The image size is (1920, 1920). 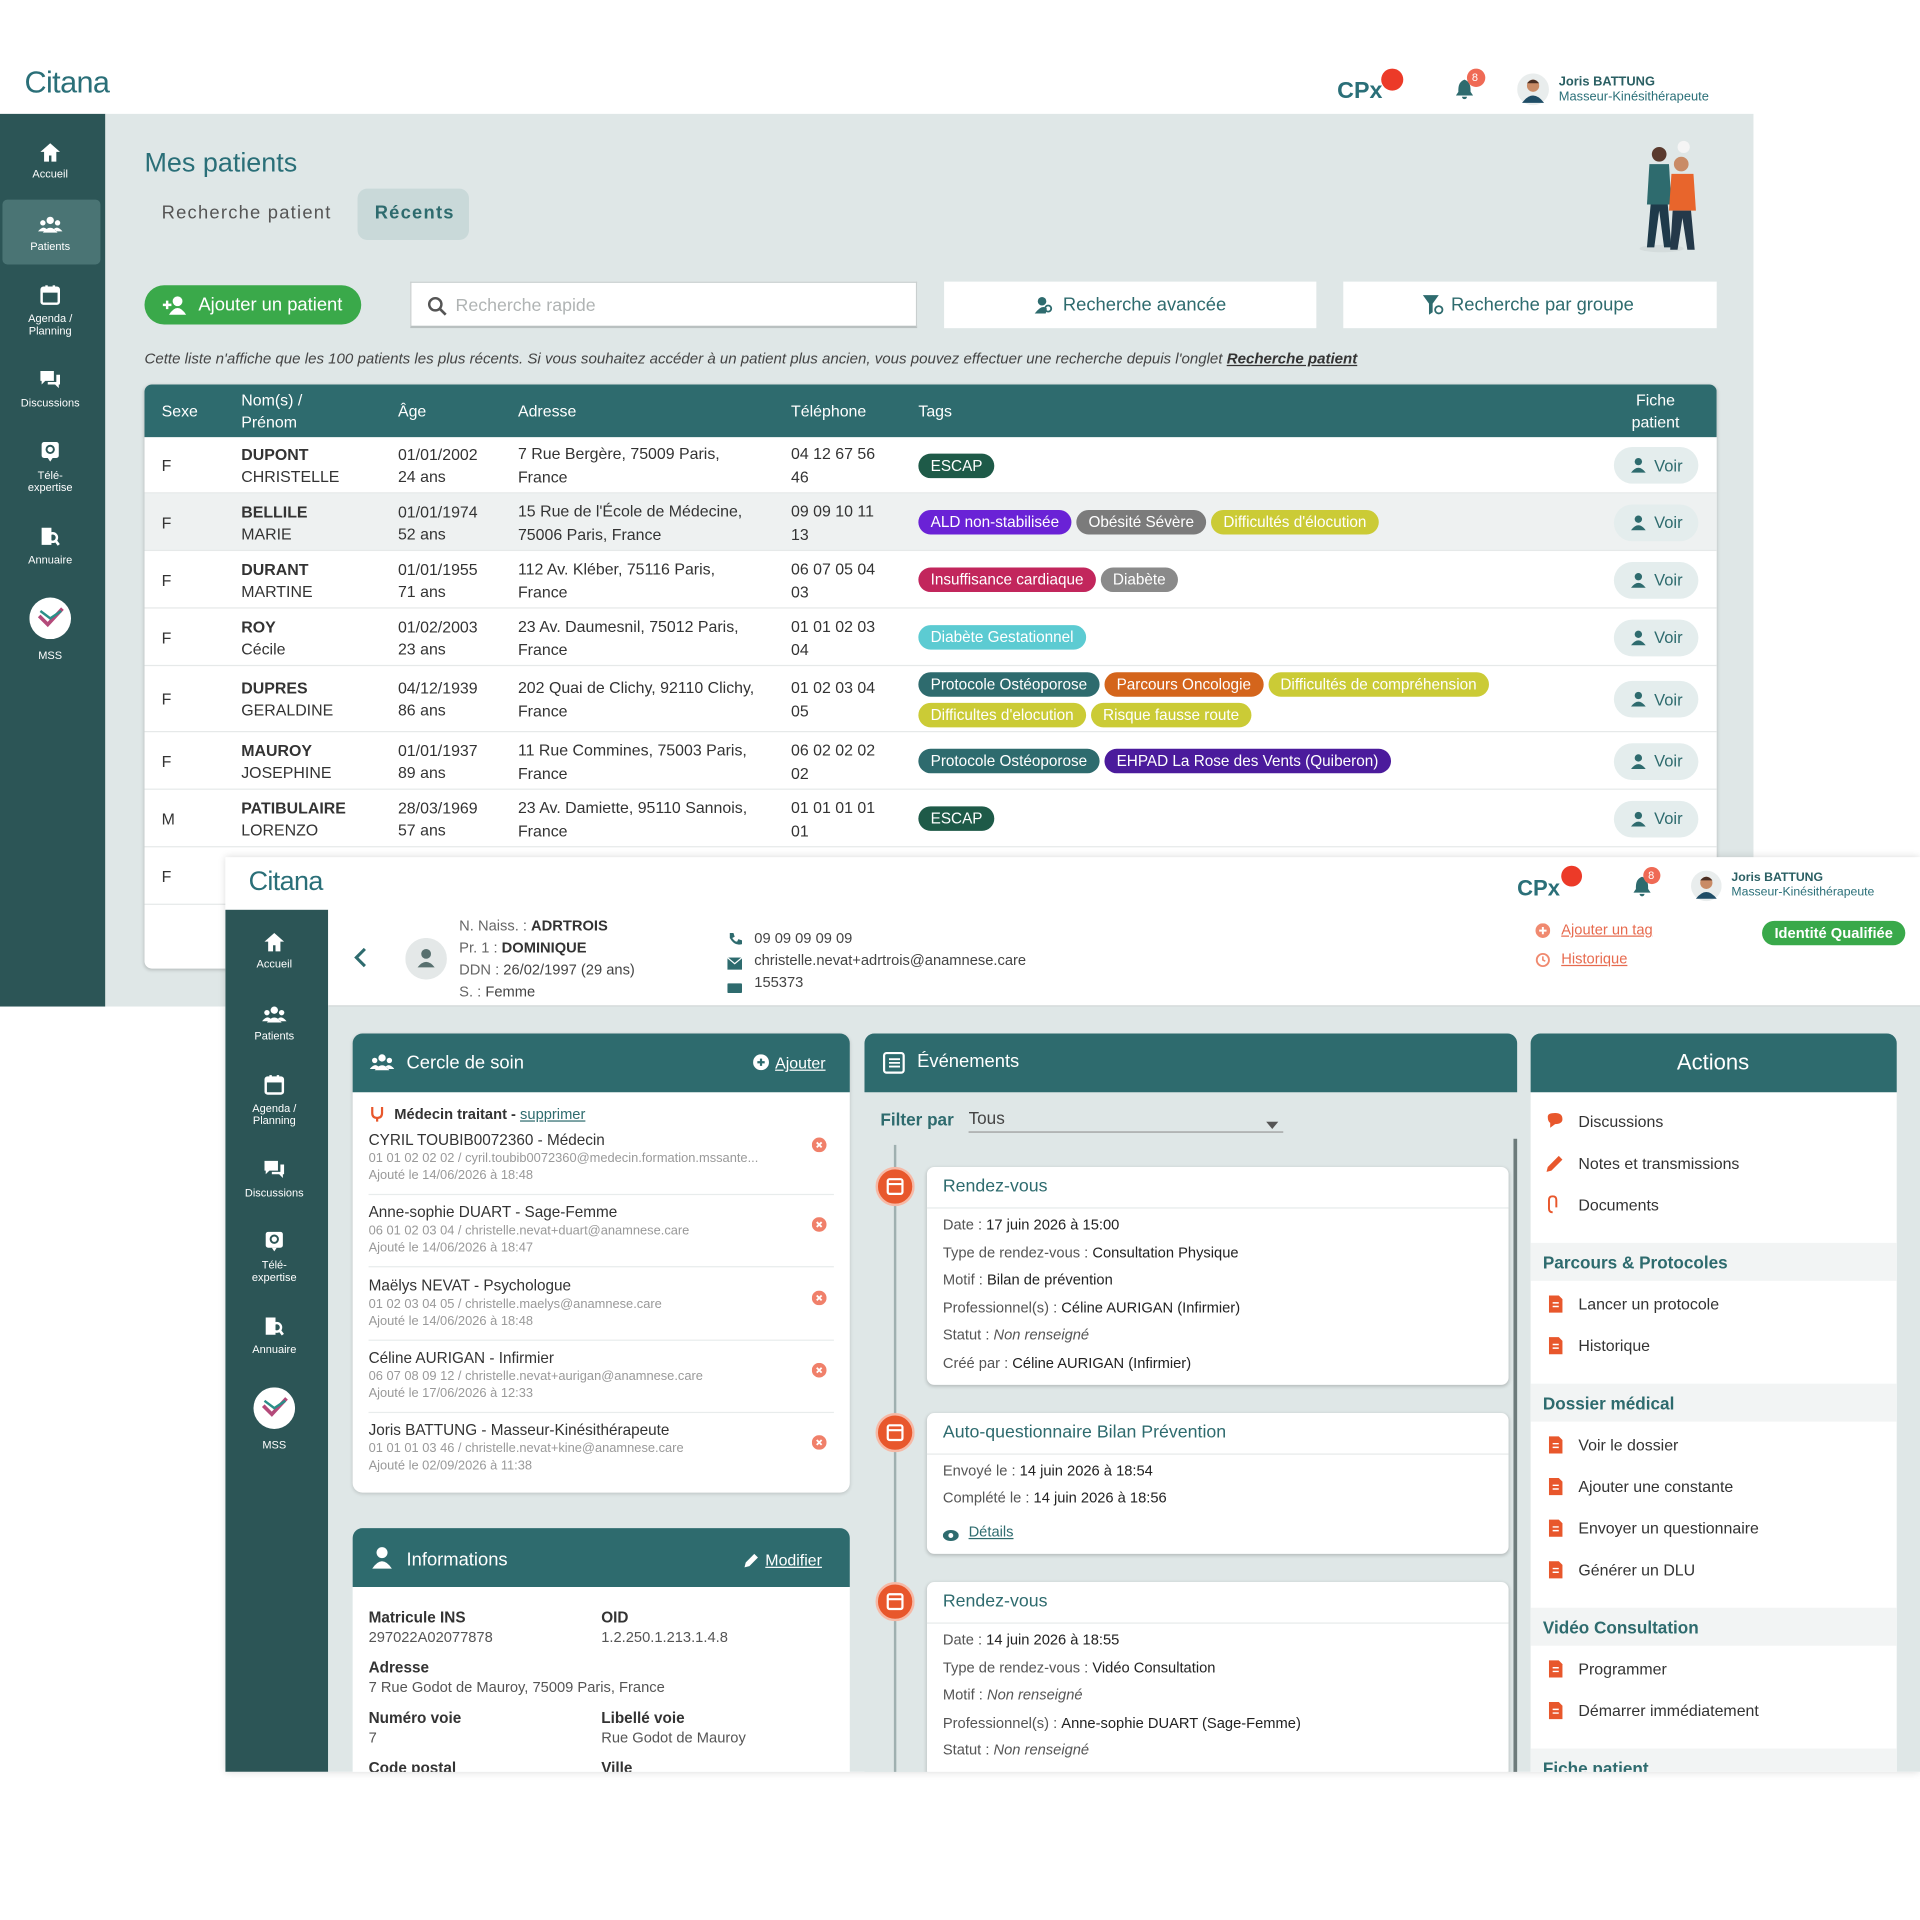 What do you see at coordinates (1144, 305) in the screenshot?
I see `advanced-search-label: Recherche avancée` at bounding box center [1144, 305].